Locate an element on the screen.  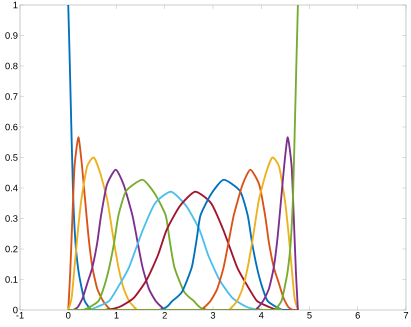
y-tick-label: 0.7 is located at coordinates (11, 96).